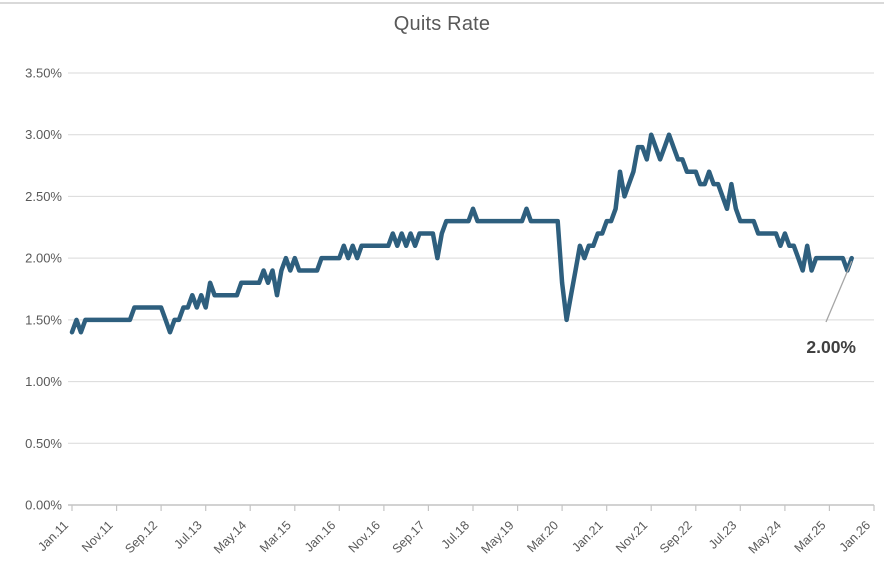 Image resolution: width=884 pixels, height=580 pixels. I want to click on data-label-leader-line, so click(839, 291).